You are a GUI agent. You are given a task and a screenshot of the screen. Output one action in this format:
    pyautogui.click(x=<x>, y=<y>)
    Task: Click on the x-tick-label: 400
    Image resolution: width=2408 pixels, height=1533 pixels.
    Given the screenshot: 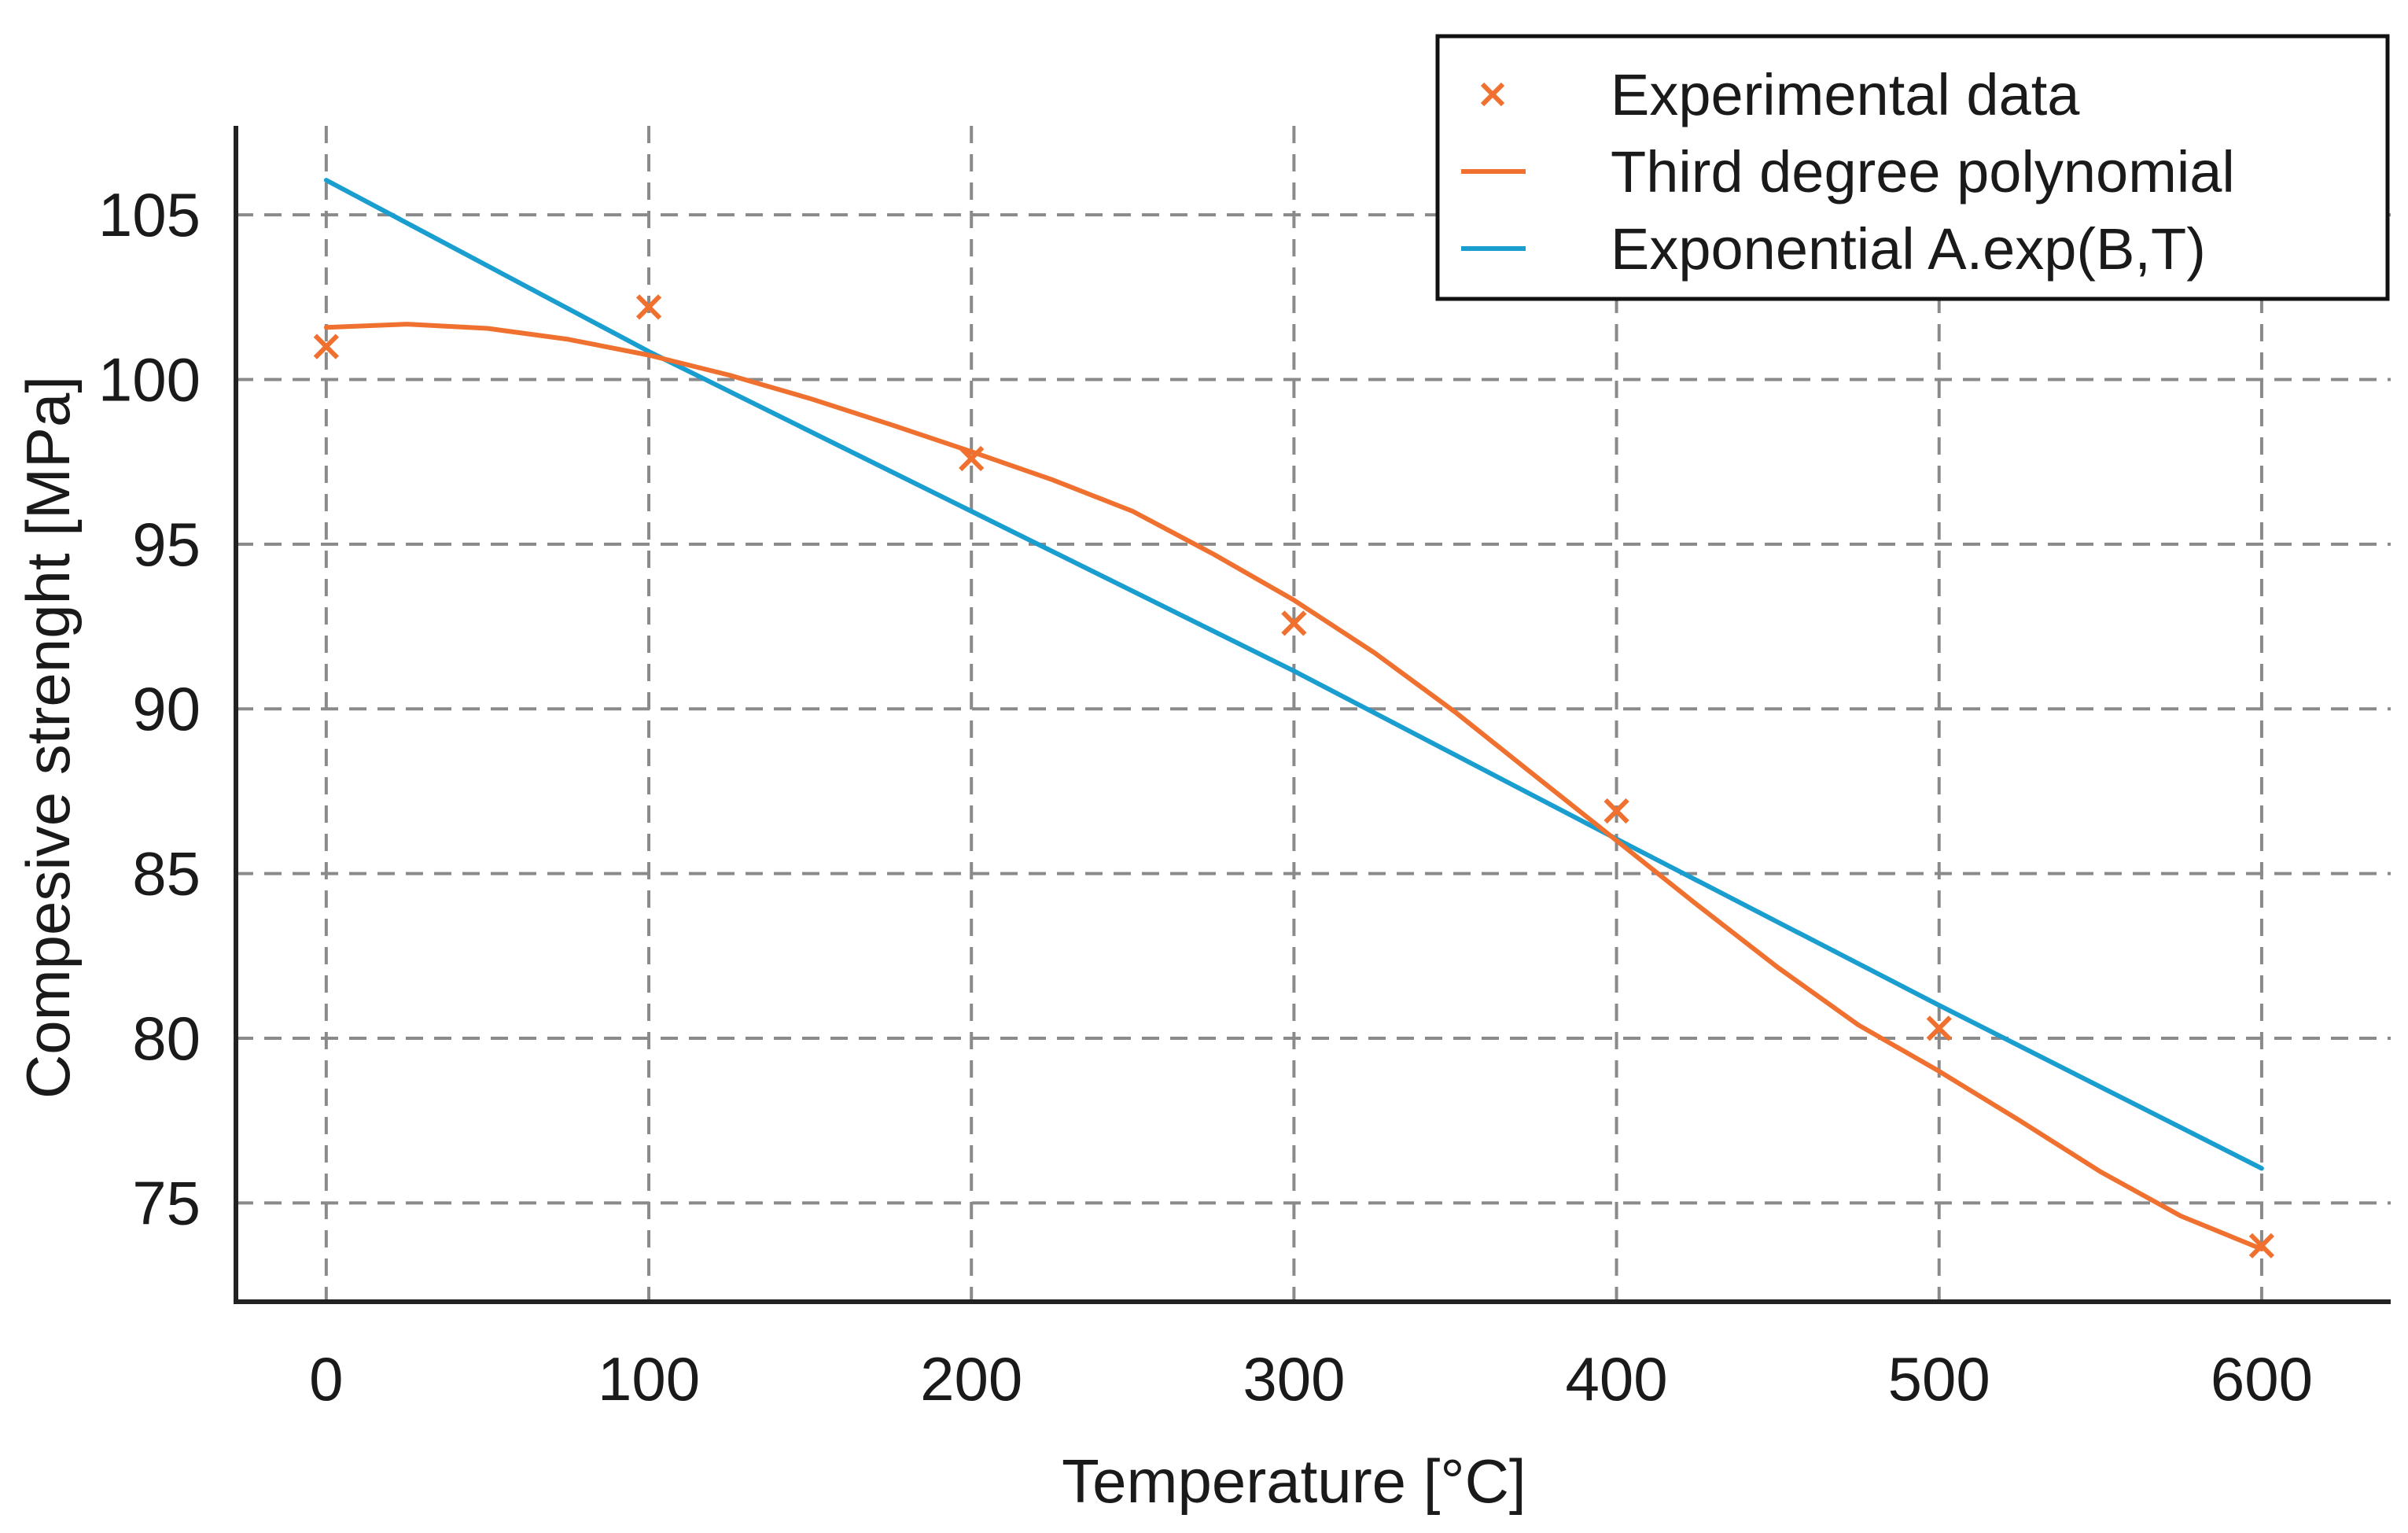 What is the action you would take?
    pyautogui.click(x=1616, y=1378)
    